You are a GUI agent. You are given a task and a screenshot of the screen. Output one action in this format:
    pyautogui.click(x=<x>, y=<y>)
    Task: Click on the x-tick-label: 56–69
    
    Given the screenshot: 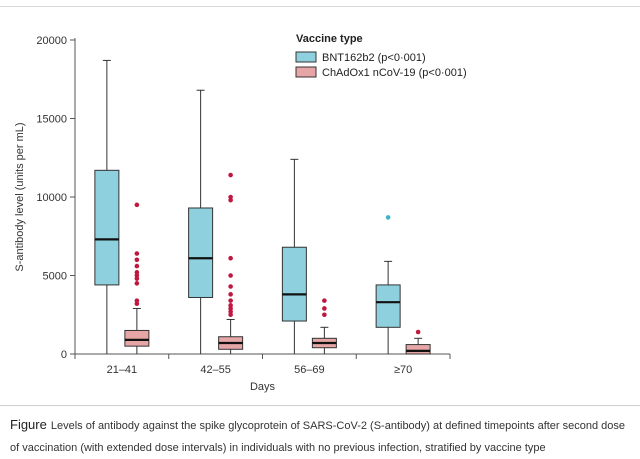 What is the action you would take?
    pyautogui.click(x=309, y=370)
    